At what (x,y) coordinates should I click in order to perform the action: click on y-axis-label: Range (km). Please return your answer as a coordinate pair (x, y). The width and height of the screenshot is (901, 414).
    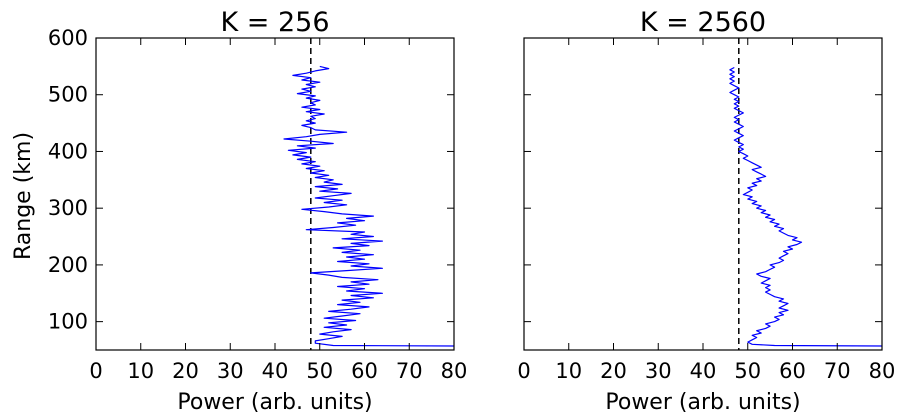
    Looking at the image, I should click on (23, 196).